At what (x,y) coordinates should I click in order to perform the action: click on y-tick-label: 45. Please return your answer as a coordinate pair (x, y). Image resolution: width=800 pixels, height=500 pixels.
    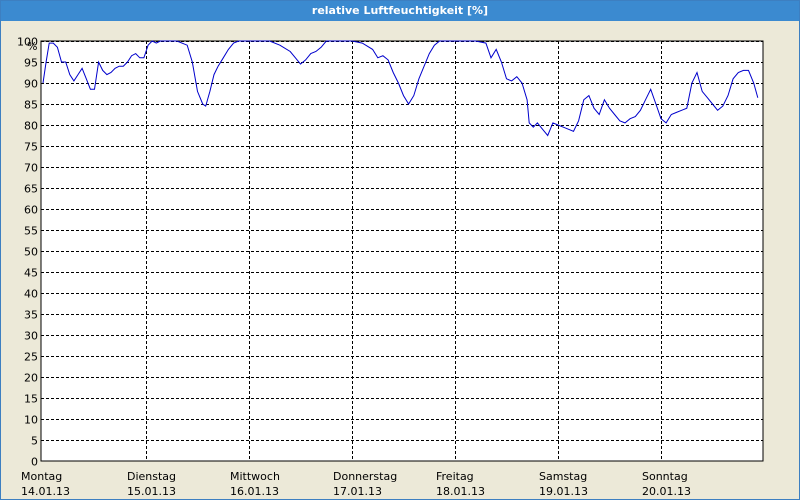
    Looking at the image, I should click on (31, 273).